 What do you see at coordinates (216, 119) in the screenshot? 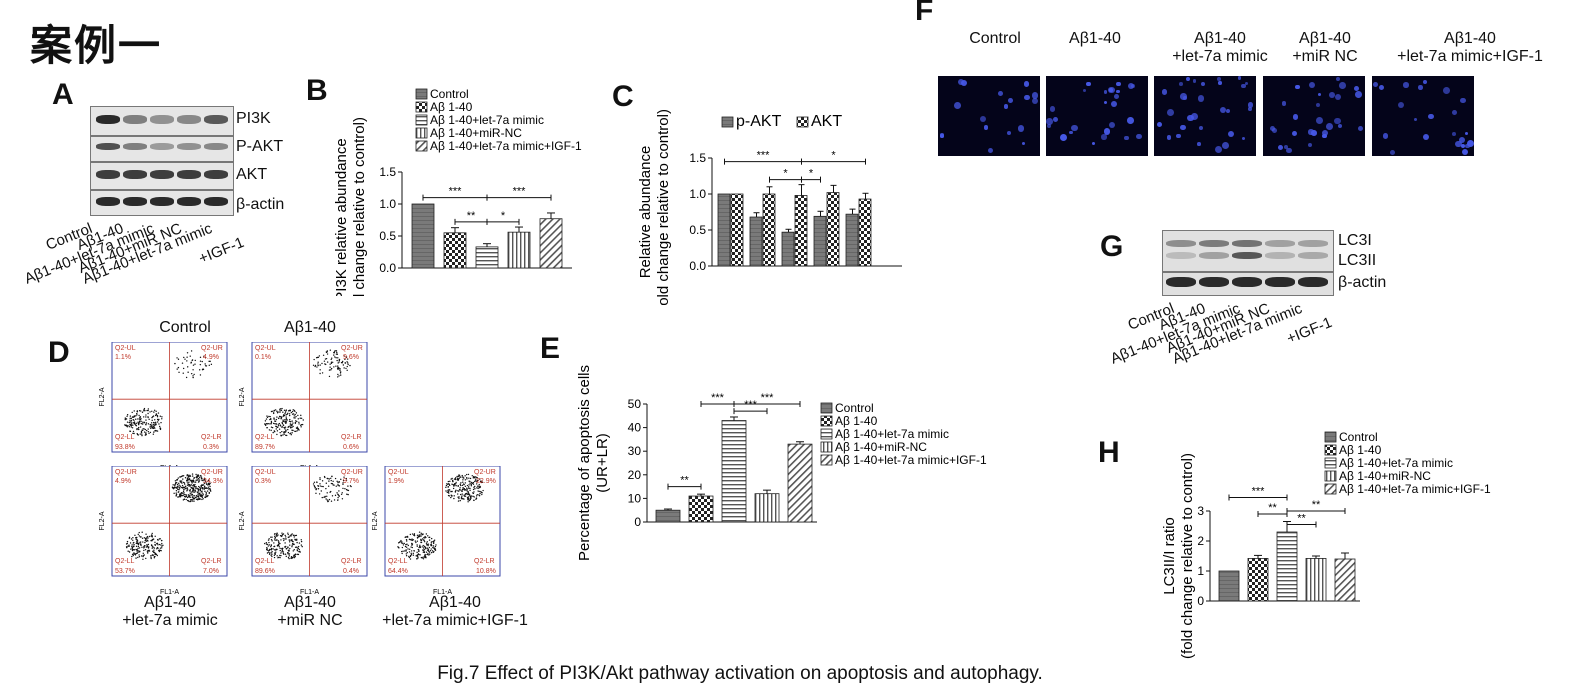
I see `blot-band` at bounding box center [216, 119].